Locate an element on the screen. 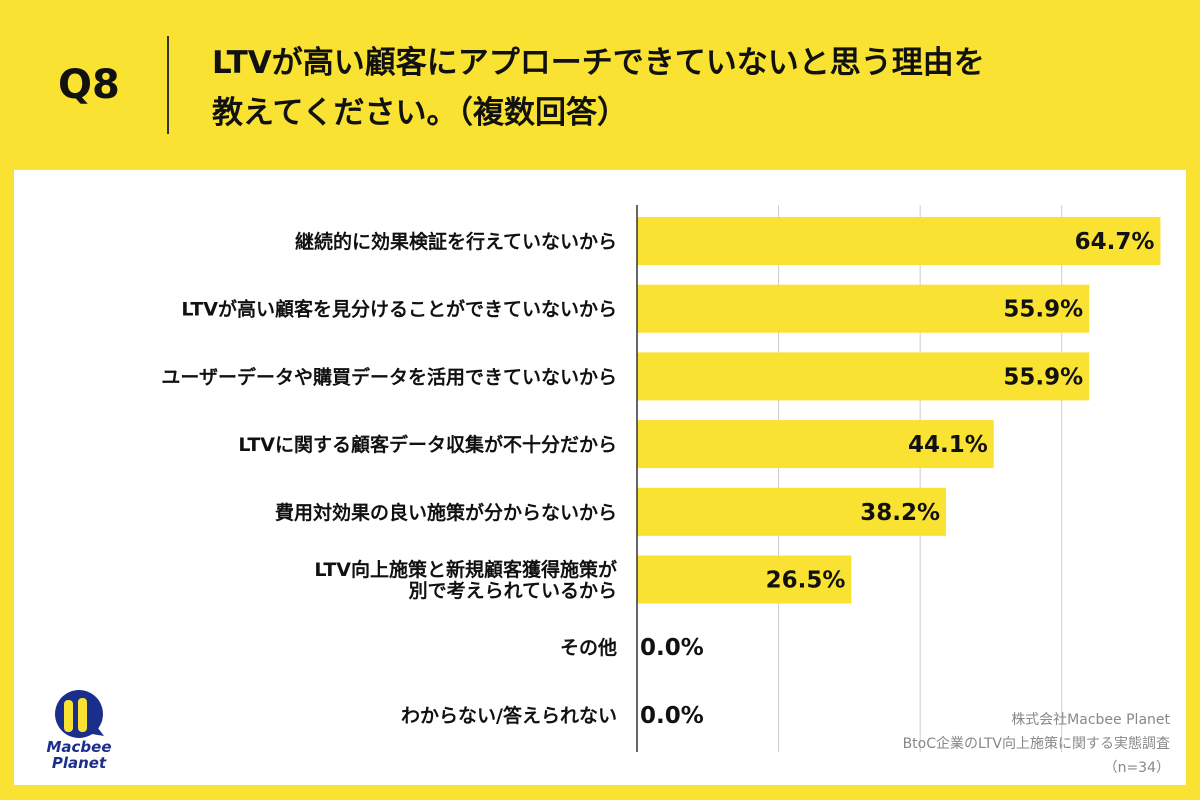 This screenshot has width=1200, height=800. category-label: LTVに関する顧客データ収集が不十分だから is located at coordinates (427, 444).